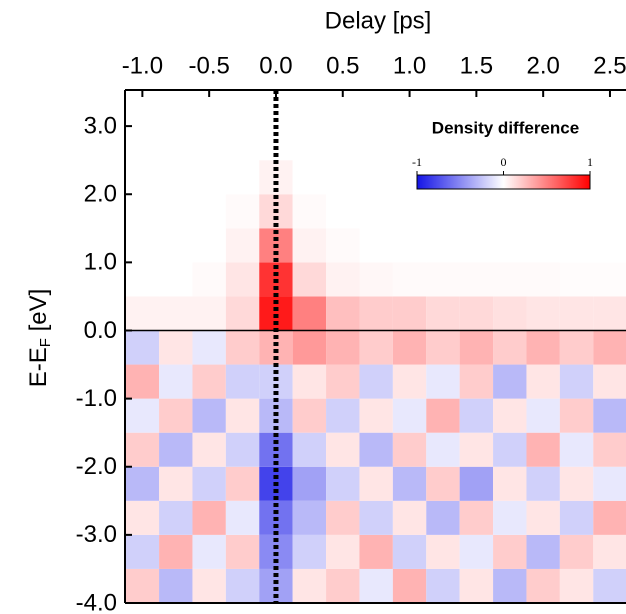 The image size is (626, 614). I want to click on y-tick-label: -4.0, so click(96, 601).